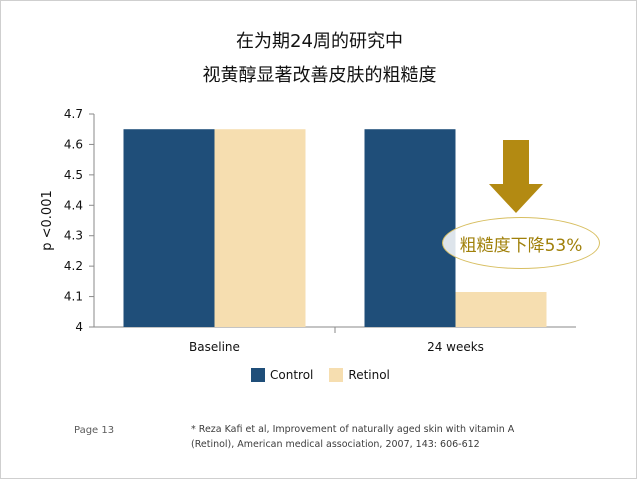  Describe the element at coordinates (73, 144) in the screenshot. I see `y-tick-label-6: 4.6` at that location.